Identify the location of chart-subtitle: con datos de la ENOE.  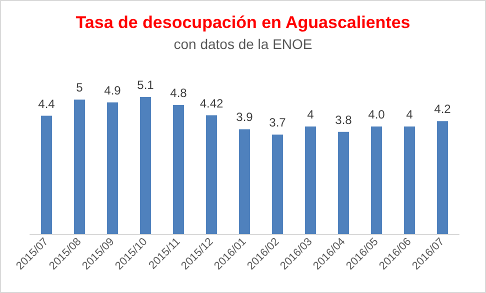
(243, 44).